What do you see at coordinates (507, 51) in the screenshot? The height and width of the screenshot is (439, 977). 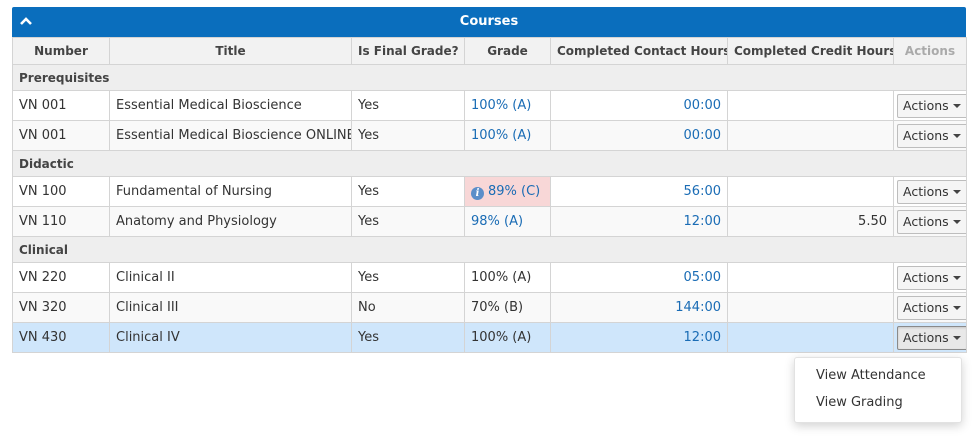 I see `col-grade: Grade` at bounding box center [507, 51].